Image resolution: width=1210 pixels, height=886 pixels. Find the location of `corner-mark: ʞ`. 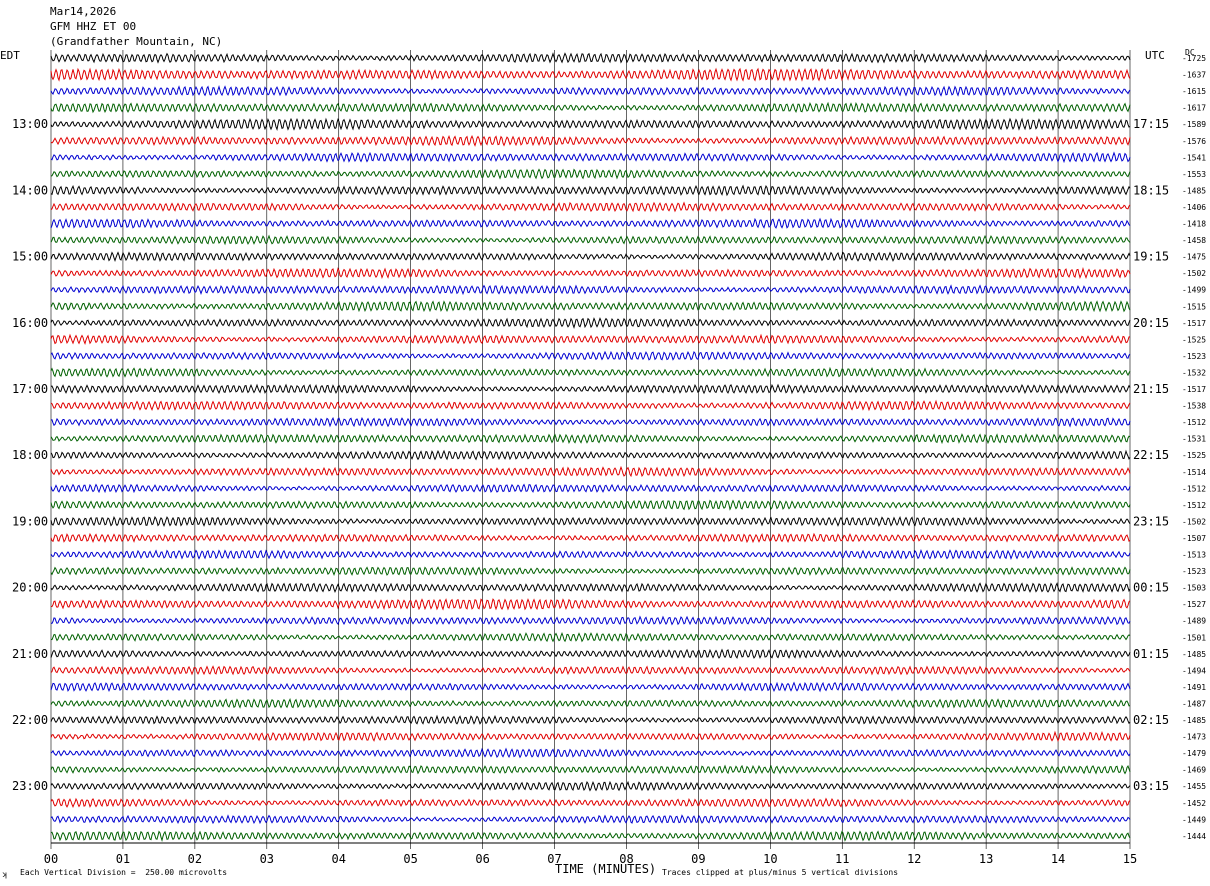

corner-mark: ʞ is located at coordinates (4, 874).